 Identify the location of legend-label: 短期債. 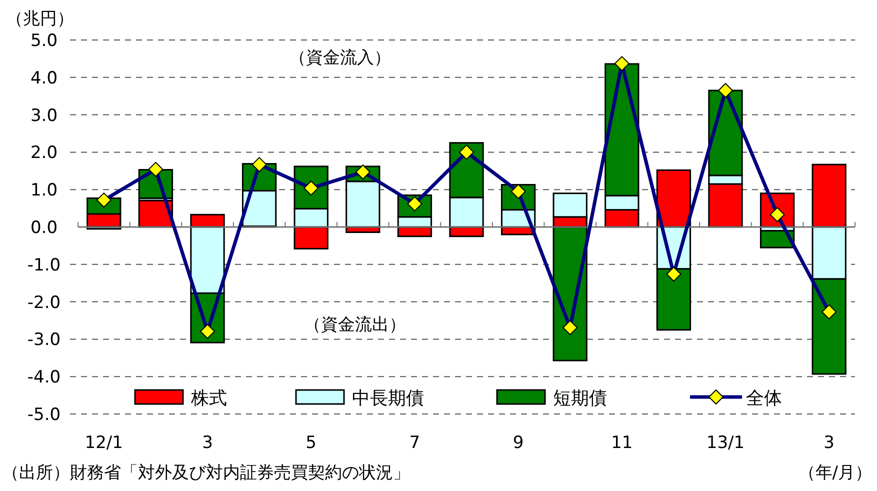
(580, 398).